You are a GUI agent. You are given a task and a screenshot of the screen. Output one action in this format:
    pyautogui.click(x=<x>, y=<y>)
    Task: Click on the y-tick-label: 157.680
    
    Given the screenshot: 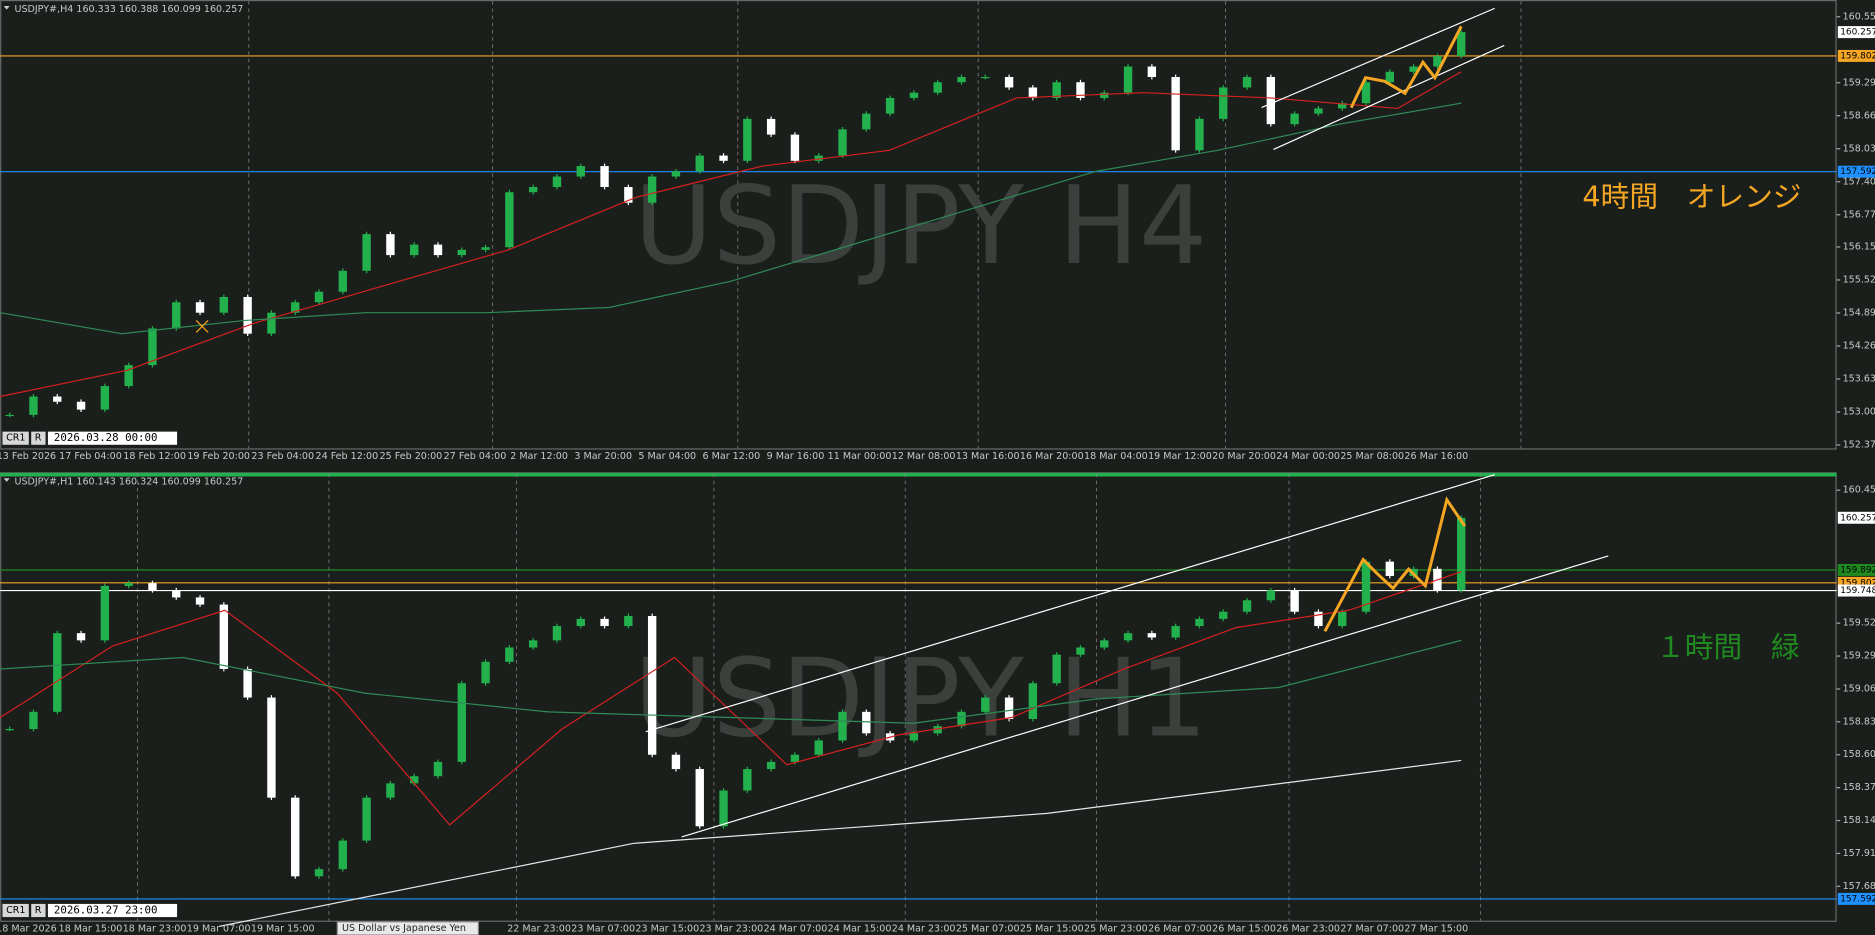 What is the action you would take?
    pyautogui.click(x=1859, y=886)
    